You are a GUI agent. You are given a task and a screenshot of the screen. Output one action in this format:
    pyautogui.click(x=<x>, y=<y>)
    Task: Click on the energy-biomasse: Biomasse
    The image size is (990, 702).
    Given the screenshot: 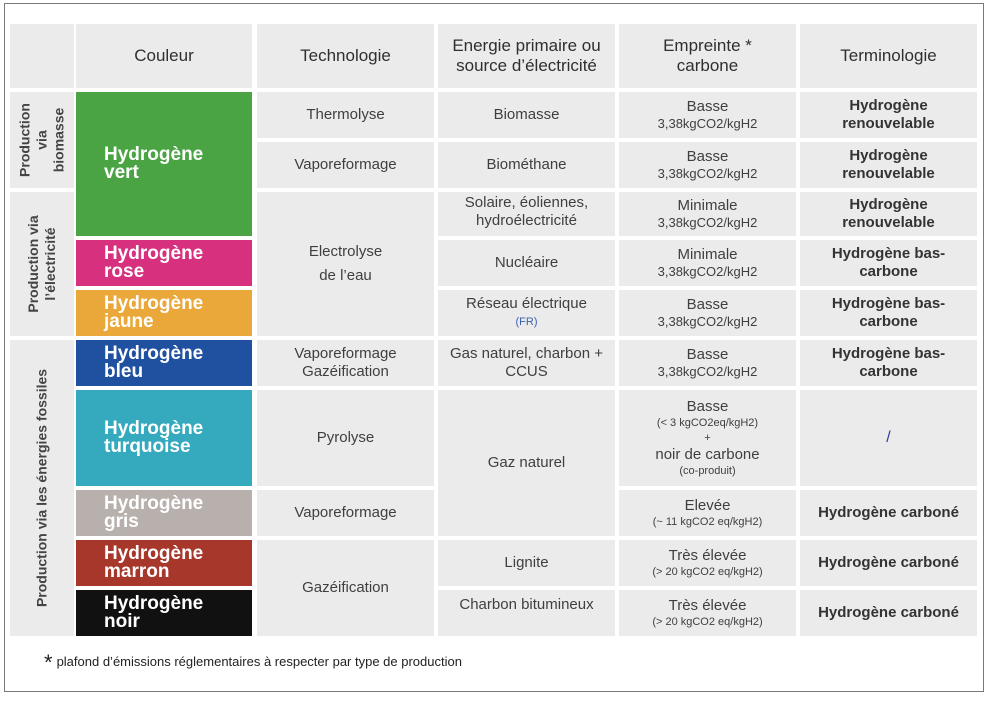 What is the action you would take?
    pyautogui.click(x=526, y=115)
    